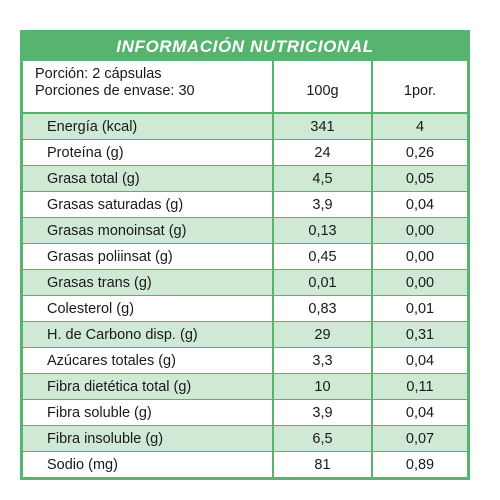  What do you see at coordinates (148, 230) in the screenshot?
I see `nutrient-name: Grasas monoinsat (g)` at bounding box center [148, 230].